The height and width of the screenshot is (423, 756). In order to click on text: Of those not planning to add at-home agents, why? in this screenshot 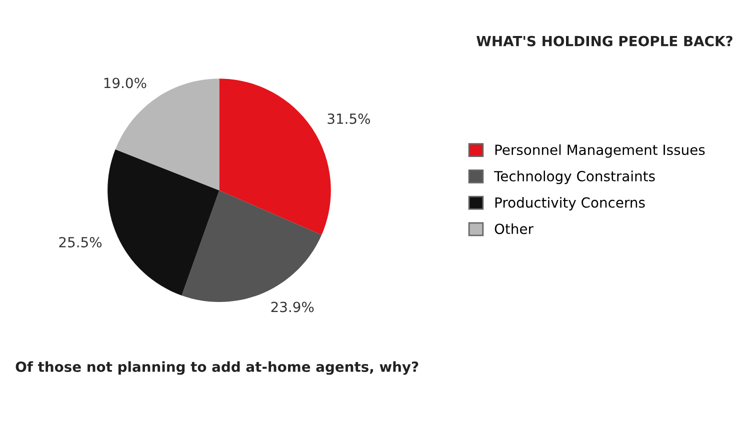, I will do `click(217, 368)`.